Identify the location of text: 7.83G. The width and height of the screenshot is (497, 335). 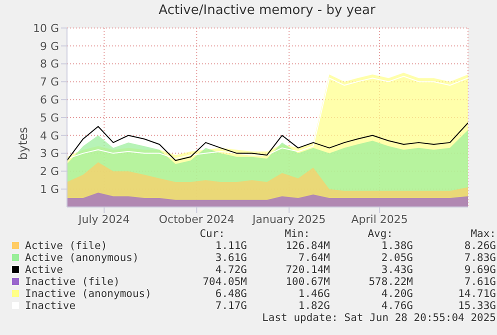
(479, 258).